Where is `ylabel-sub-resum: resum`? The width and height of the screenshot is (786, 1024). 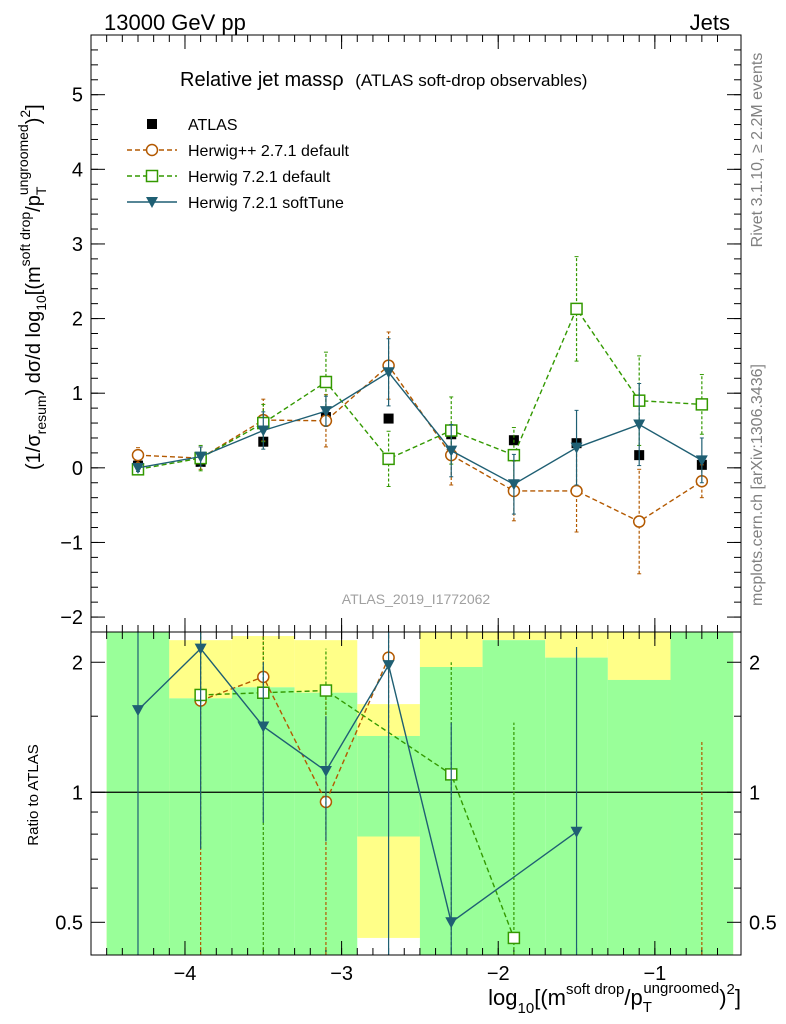
ylabel-sub-resum: resum is located at coordinates (41, 414).